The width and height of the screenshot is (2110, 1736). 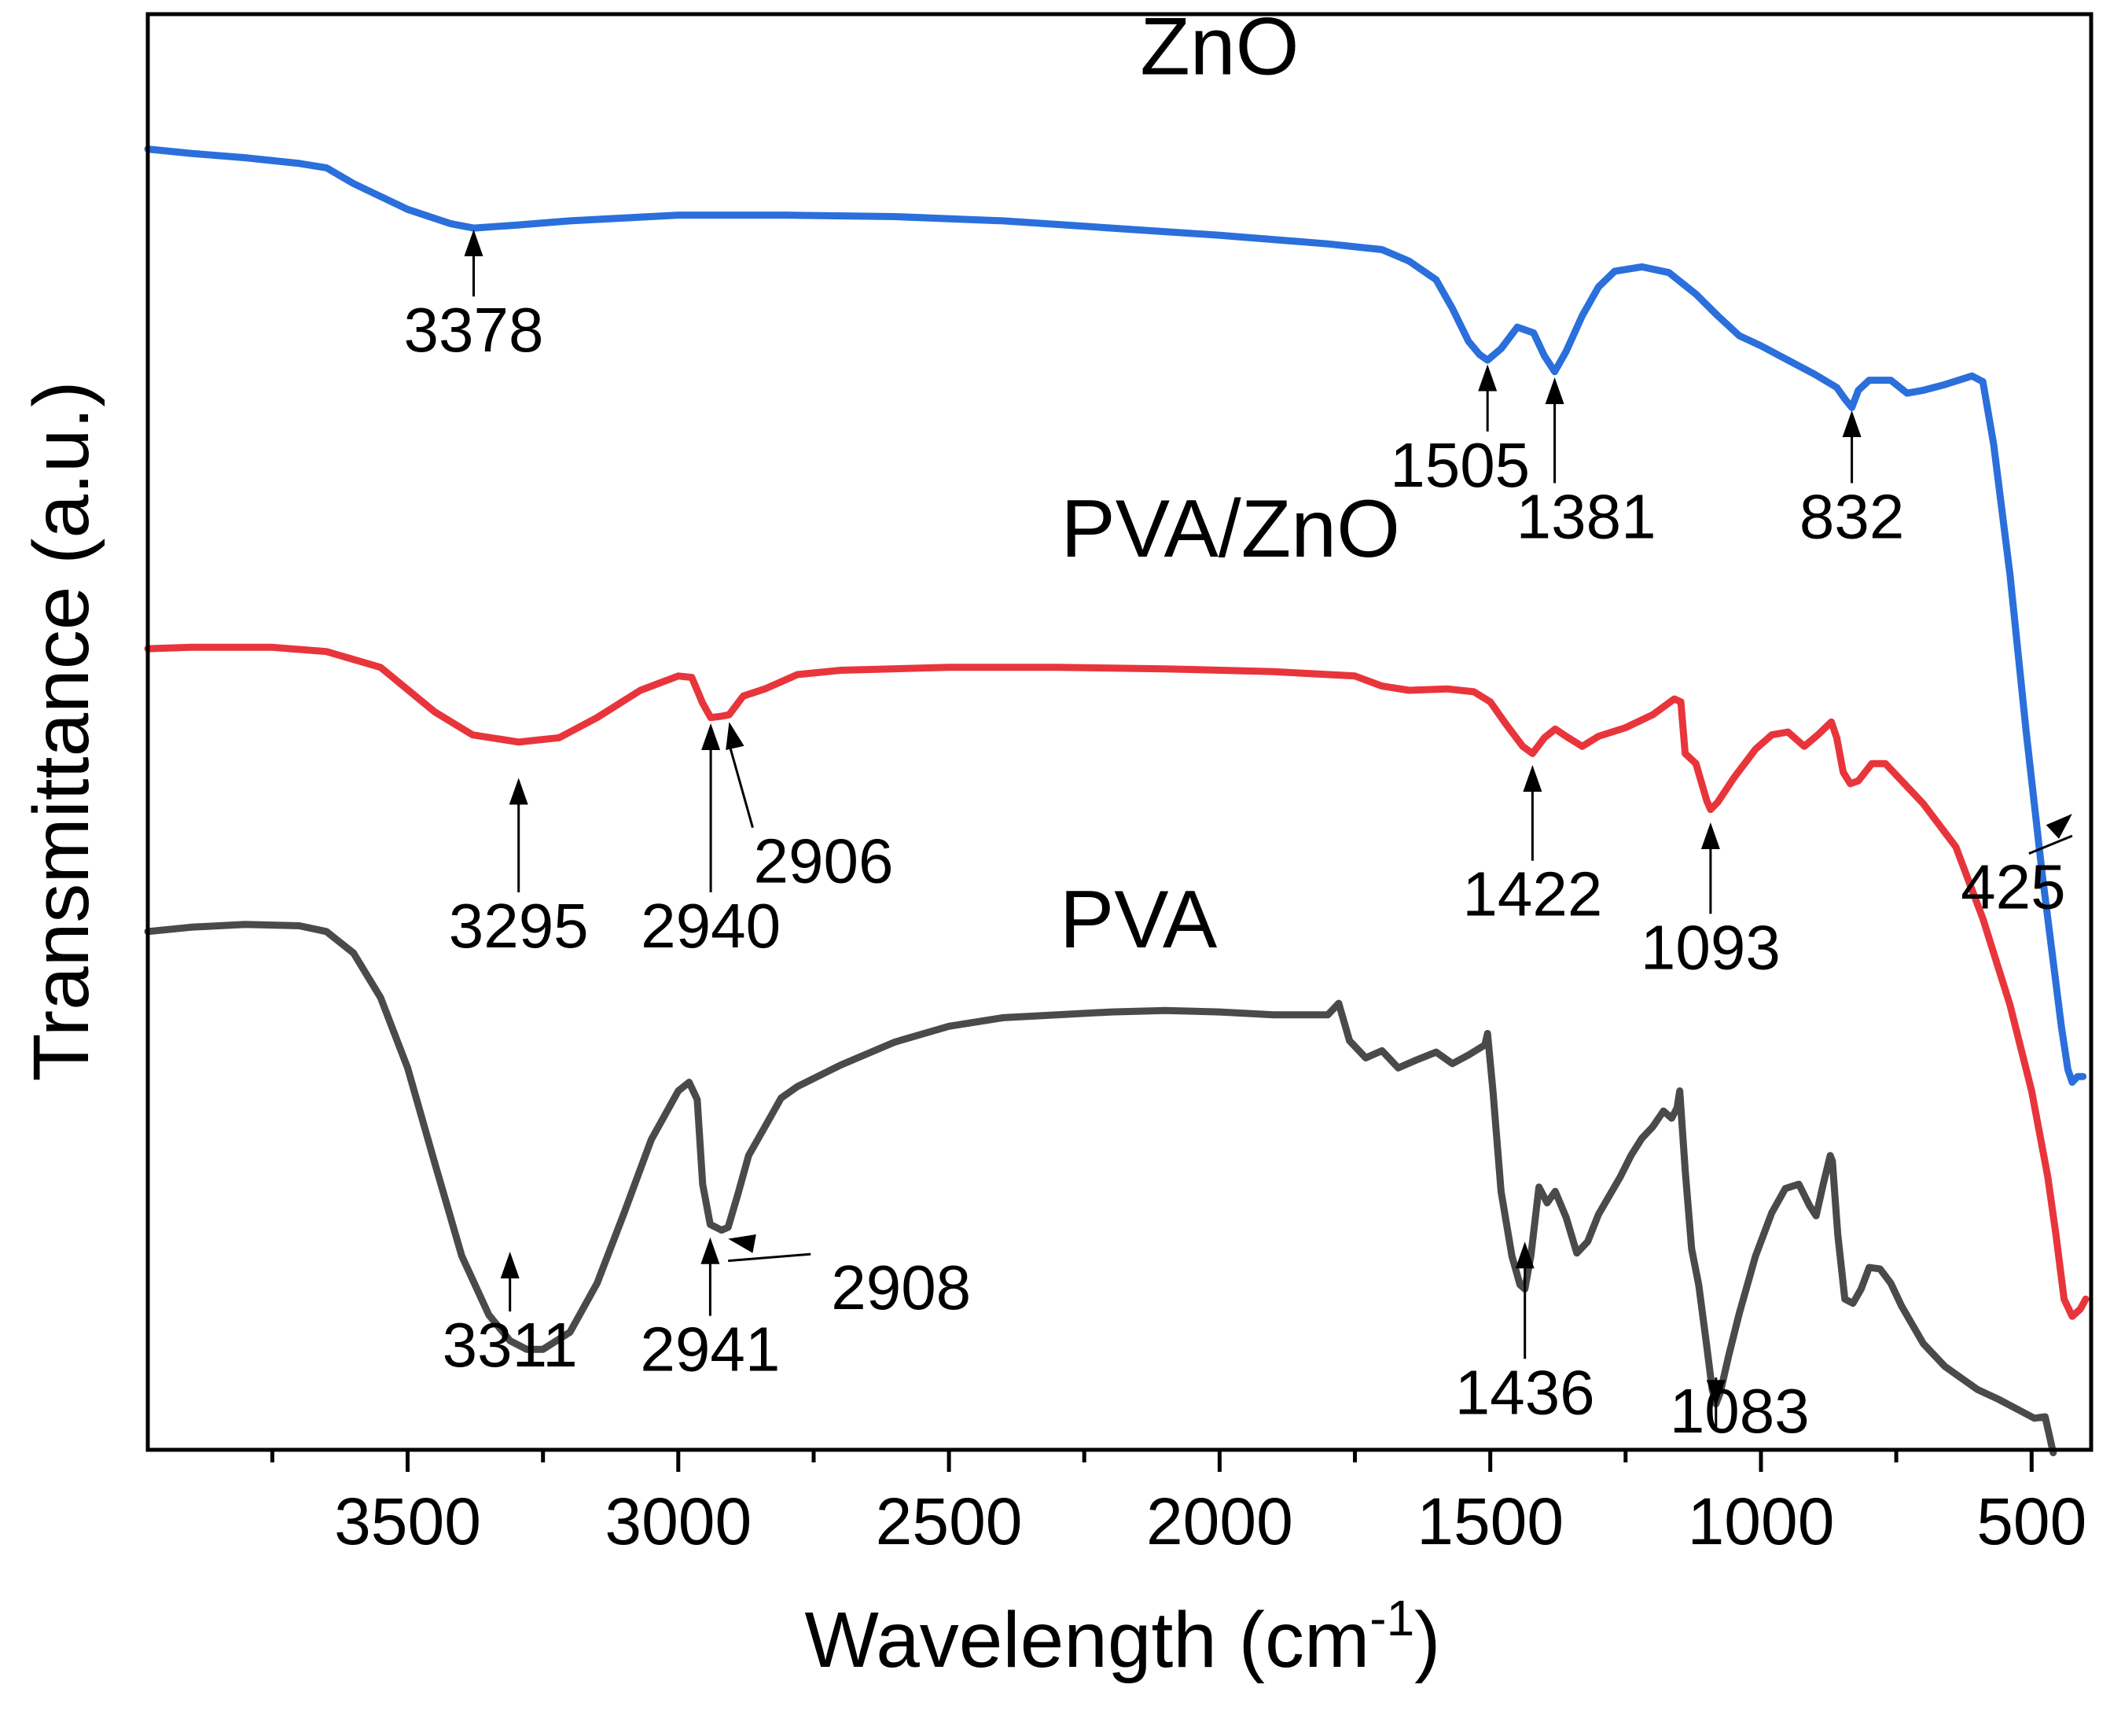 I want to click on peak-annotation-2940: 2940, so click(x=711, y=842).